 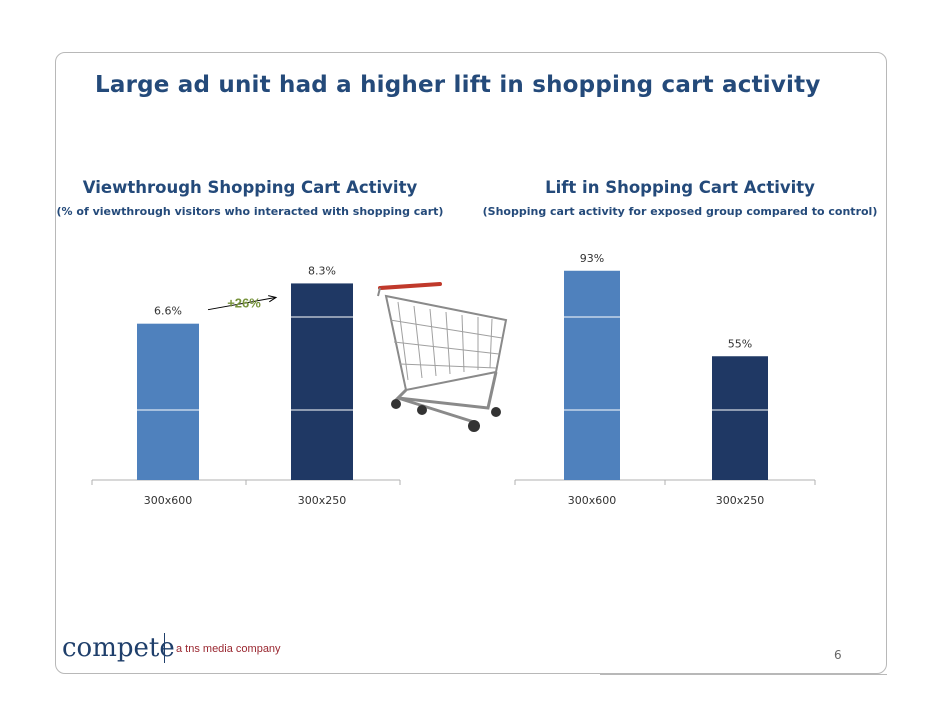 What do you see at coordinates (168, 311) in the screenshot?
I see `data-label: 6.6%` at bounding box center [168, 311].